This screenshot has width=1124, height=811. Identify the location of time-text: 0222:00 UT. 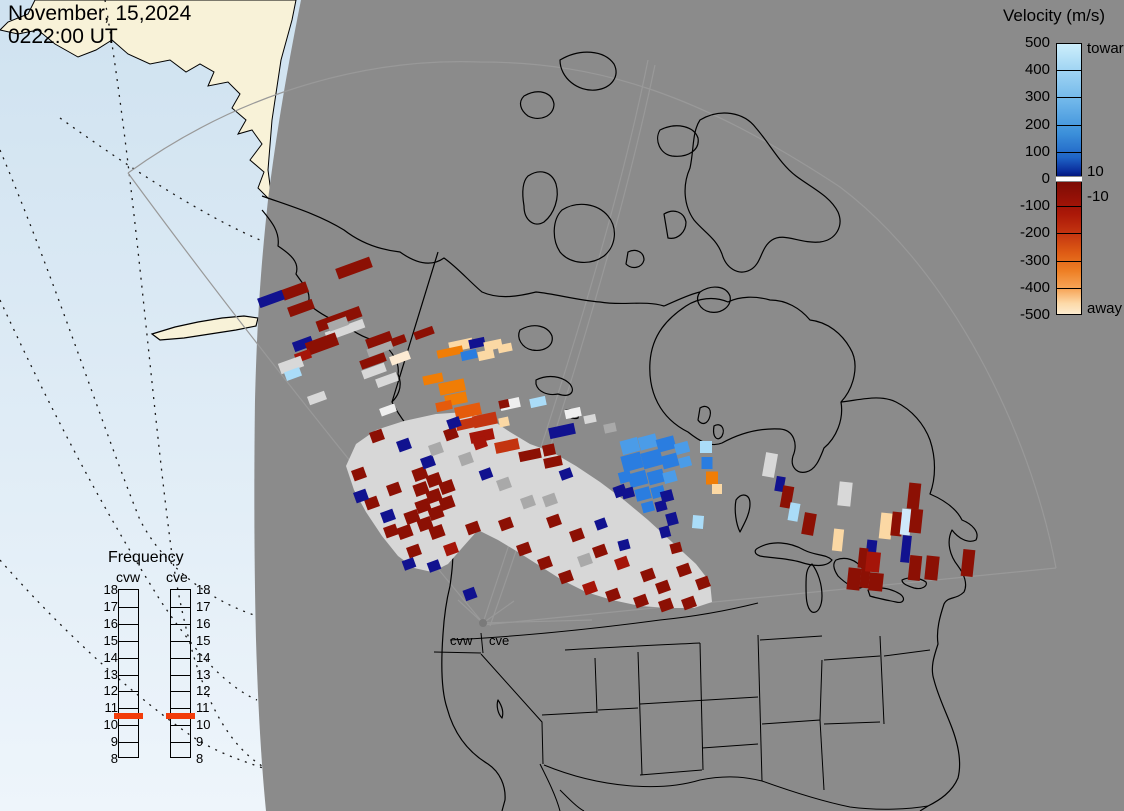
(63, 36).